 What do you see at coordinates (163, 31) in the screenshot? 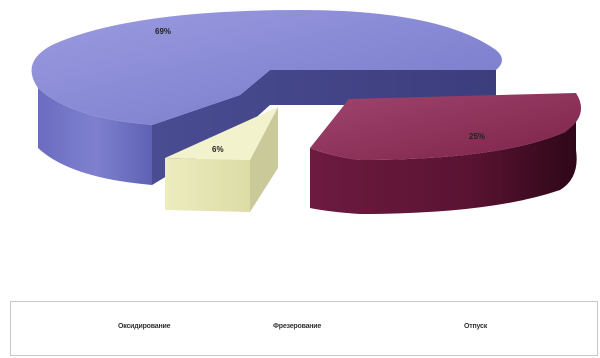
I see `data-label-oxidation: 69%` at bounding box center [163, 31].